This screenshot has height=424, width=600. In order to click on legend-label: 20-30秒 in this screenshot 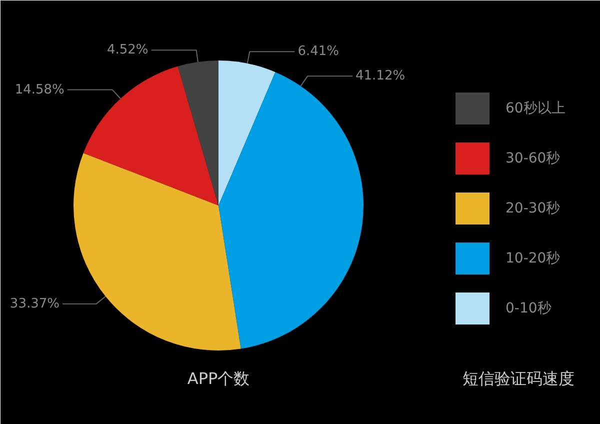, I will do `click(533, 208)`.